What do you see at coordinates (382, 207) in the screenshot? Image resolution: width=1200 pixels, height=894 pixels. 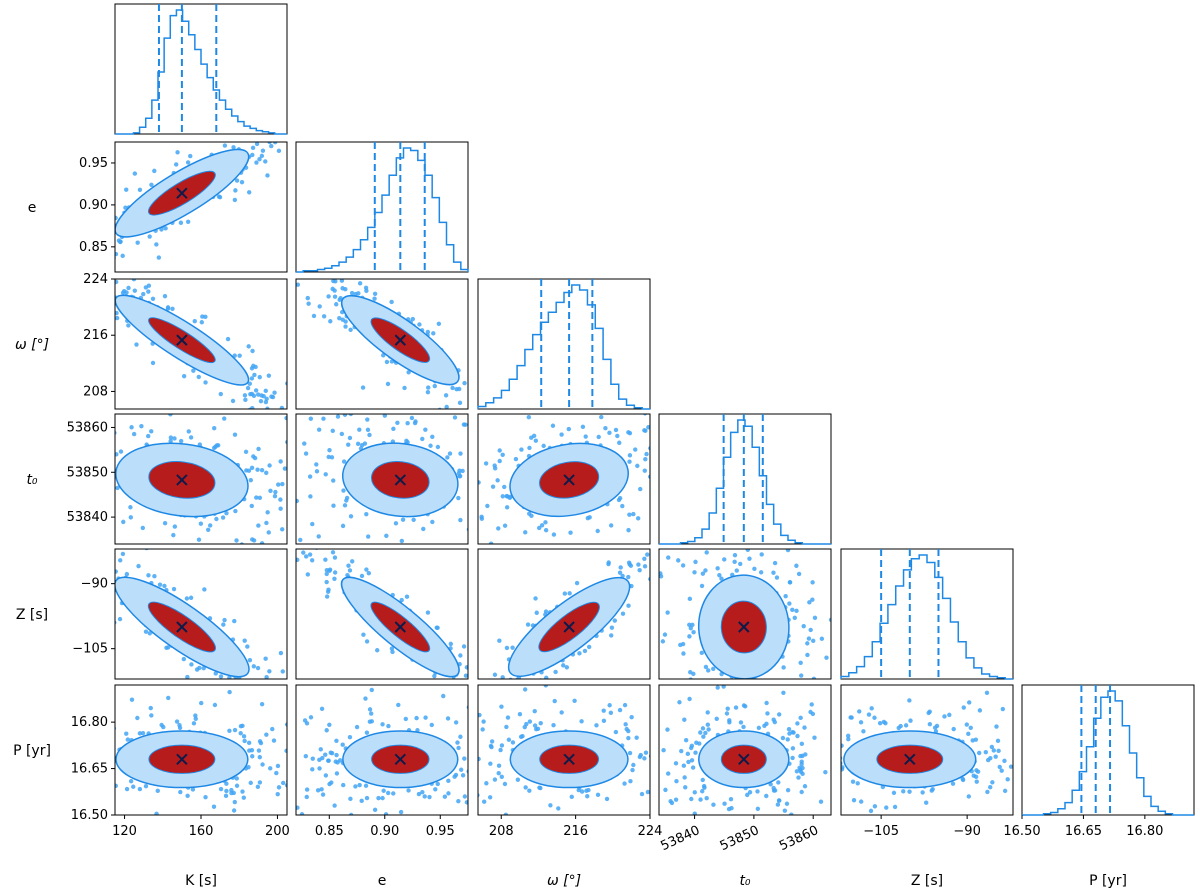 I see `hist-panel-e` at bounding box center [382, 207].